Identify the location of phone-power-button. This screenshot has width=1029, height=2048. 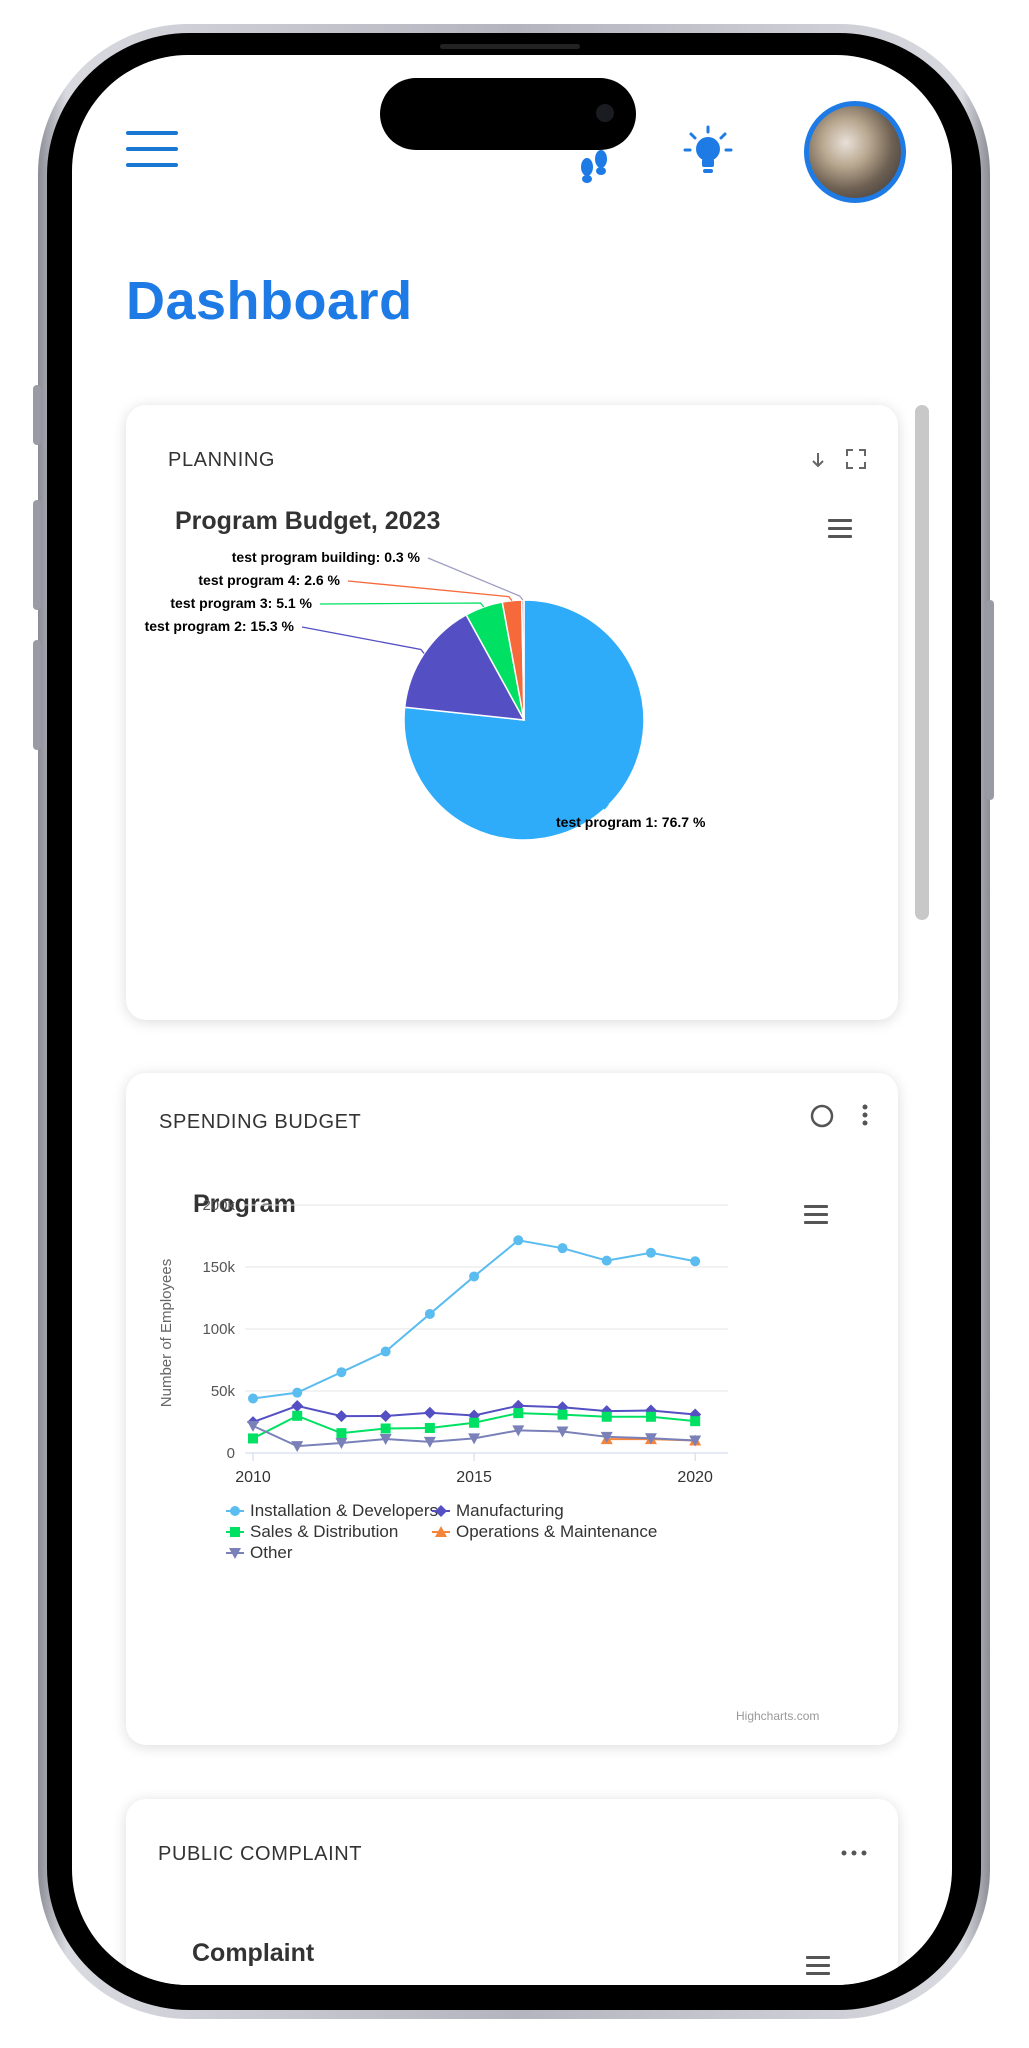
(990, 700).